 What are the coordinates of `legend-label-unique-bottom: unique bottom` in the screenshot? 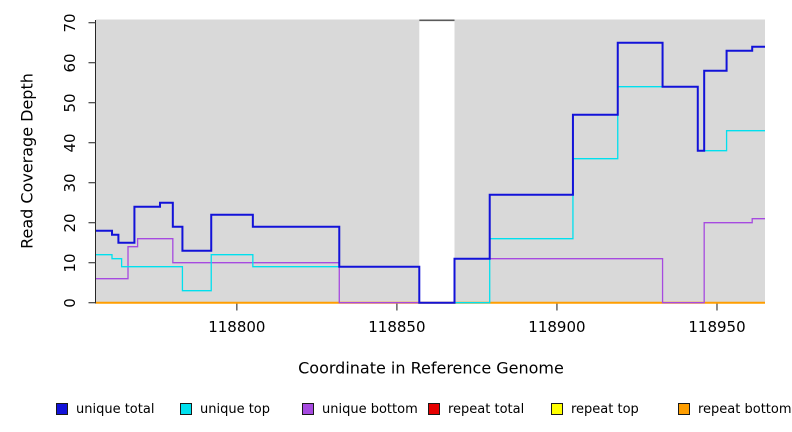 It's located at (370, 409).